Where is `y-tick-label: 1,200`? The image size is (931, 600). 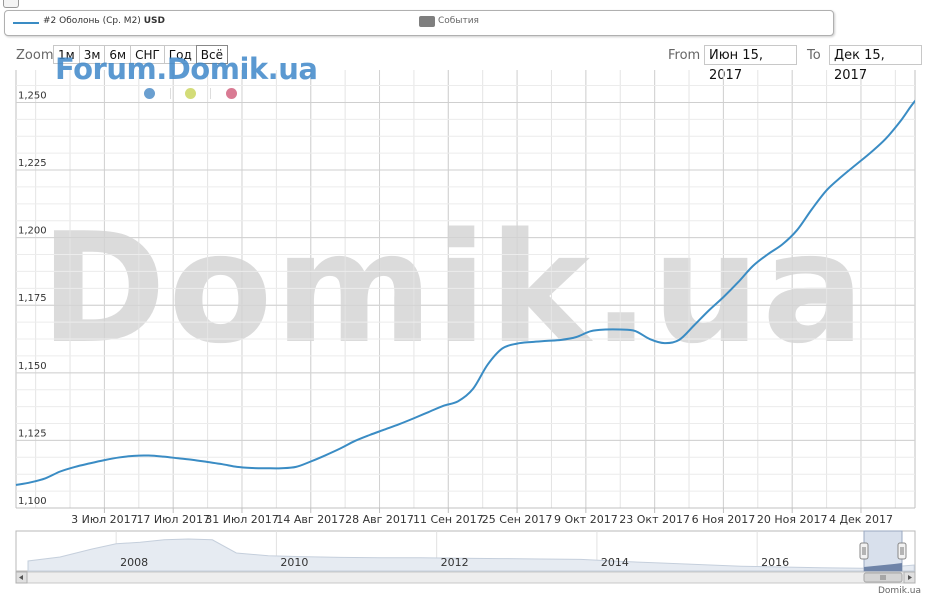 y-tick-label: 1,200 is located at coordinates (32, 231).